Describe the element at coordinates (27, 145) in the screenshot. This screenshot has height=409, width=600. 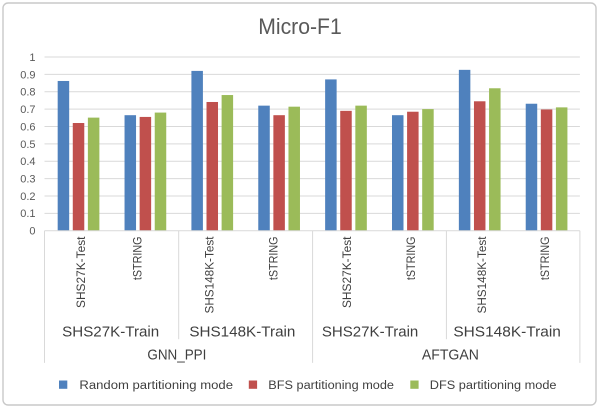
I see `svg-text: 0.5` at that location.